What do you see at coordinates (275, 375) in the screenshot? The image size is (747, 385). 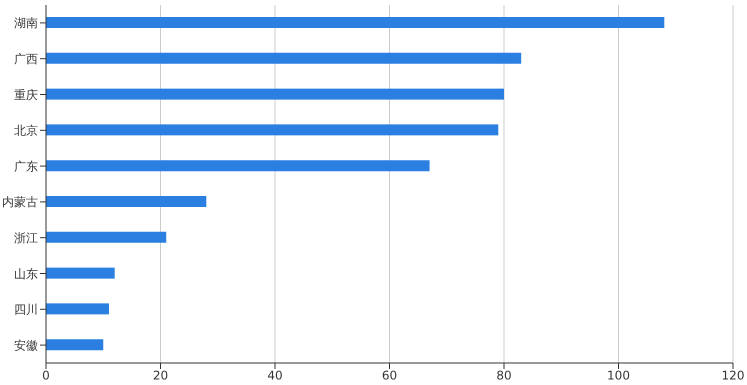 I see `x-tick-label: 40` at bounding box center [275, 375].